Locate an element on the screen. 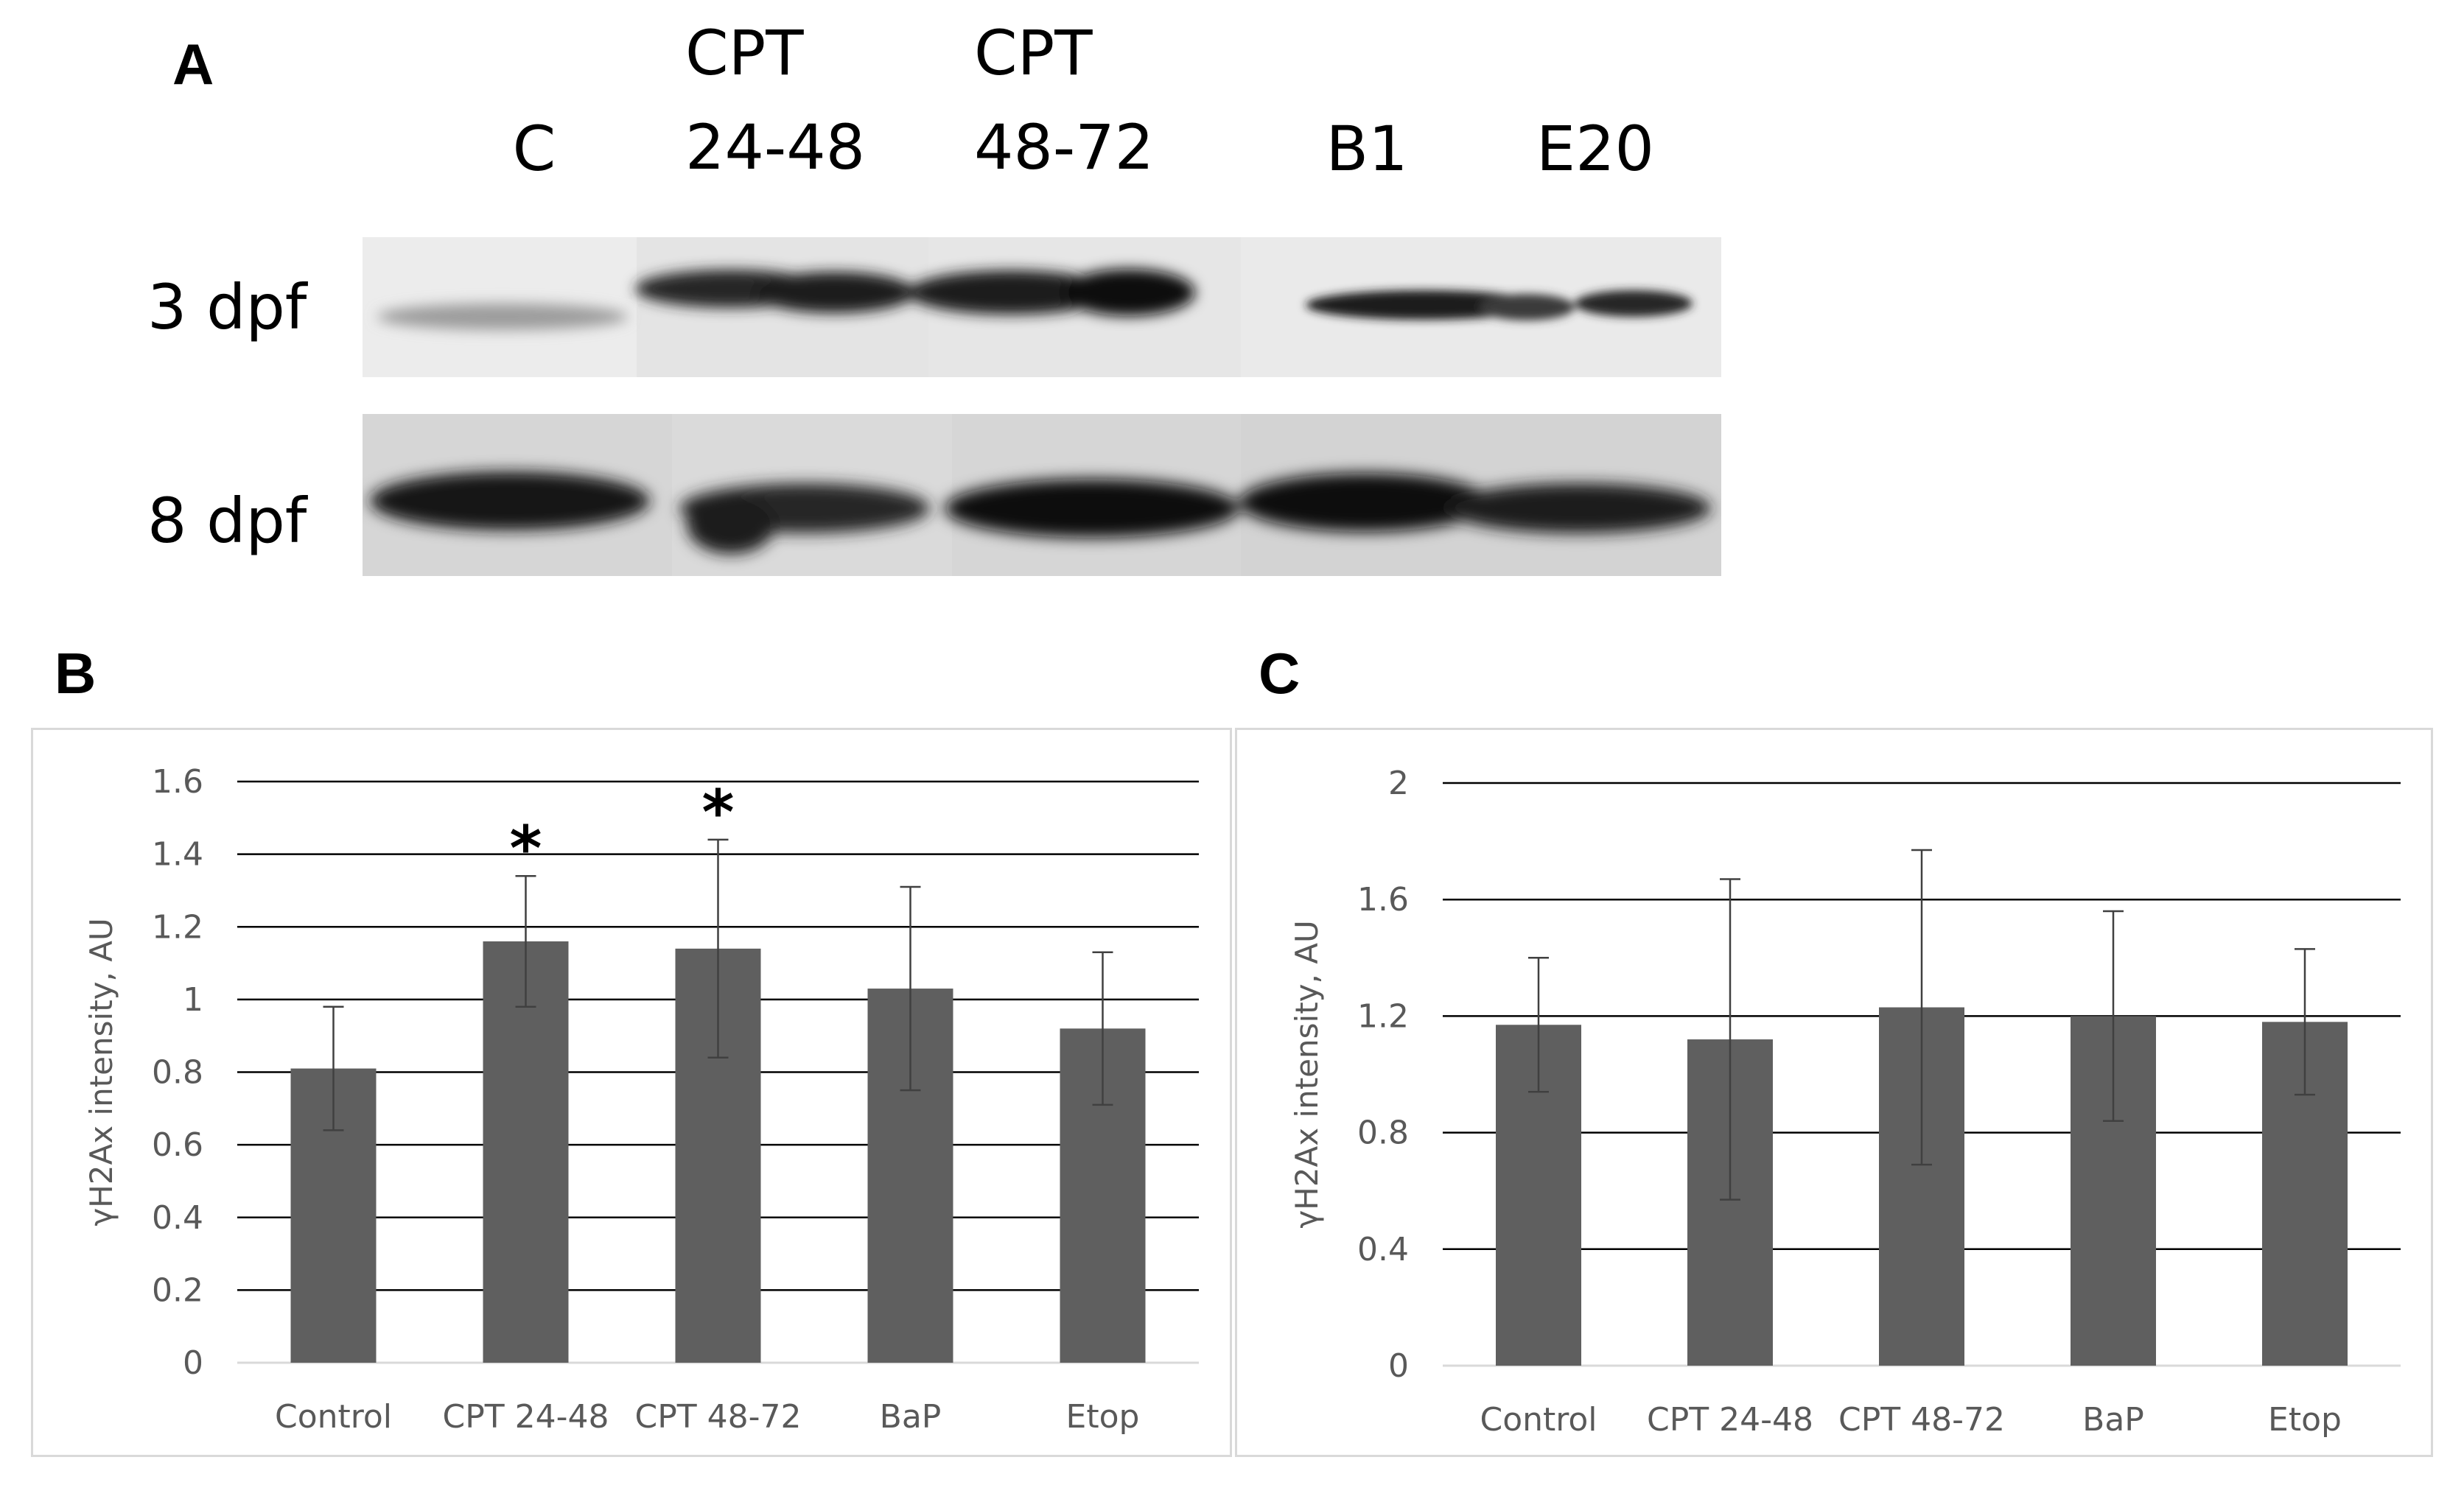  western-blot-3dpf is located at coordinates (1042, 307).